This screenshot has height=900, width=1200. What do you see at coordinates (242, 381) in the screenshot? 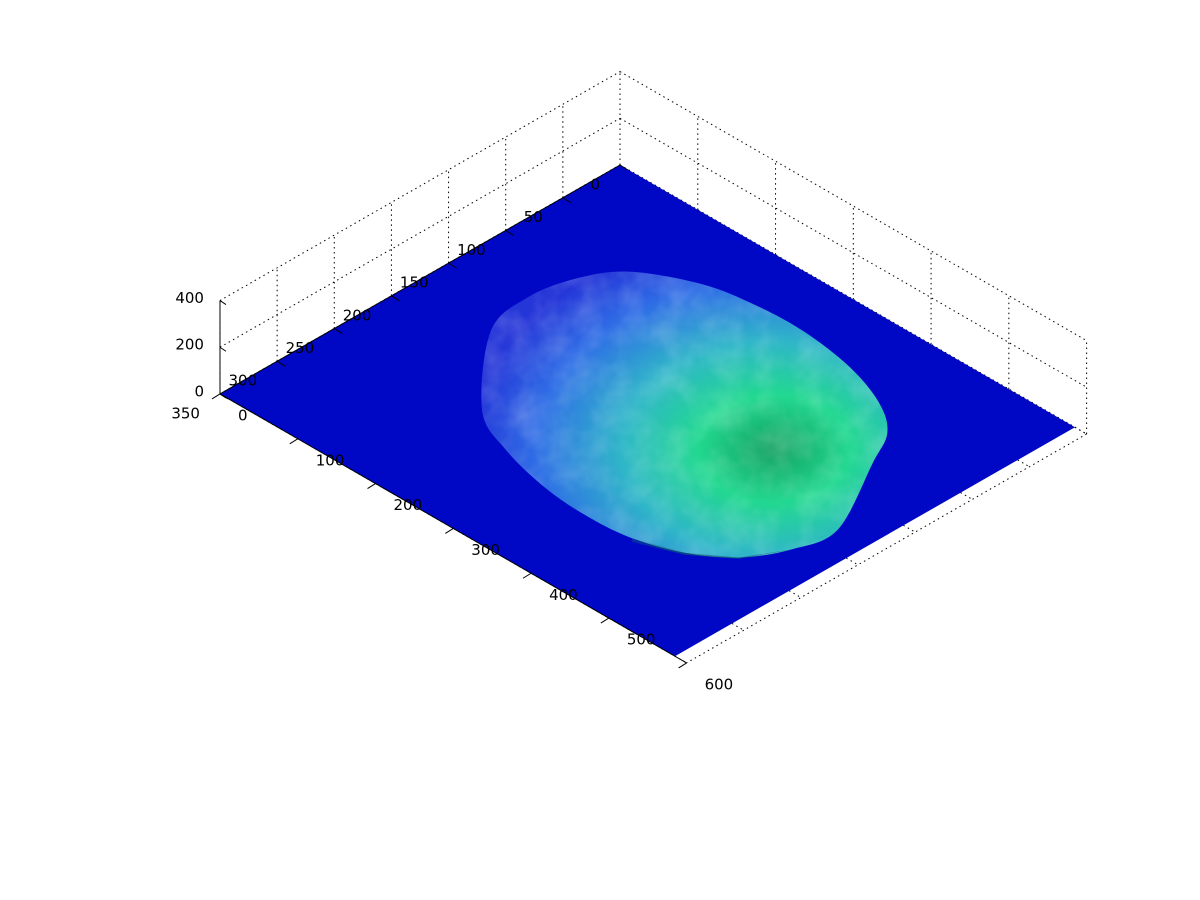
I see `y-tick-label: 300` at bounding box center [242, 381].